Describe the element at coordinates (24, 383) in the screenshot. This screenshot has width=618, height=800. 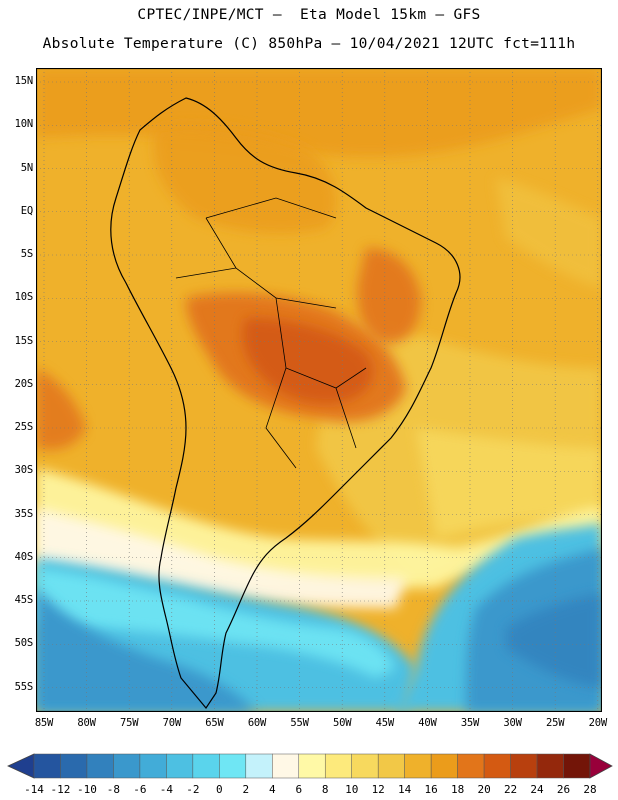
I see `lat-label: 20S` at that location.